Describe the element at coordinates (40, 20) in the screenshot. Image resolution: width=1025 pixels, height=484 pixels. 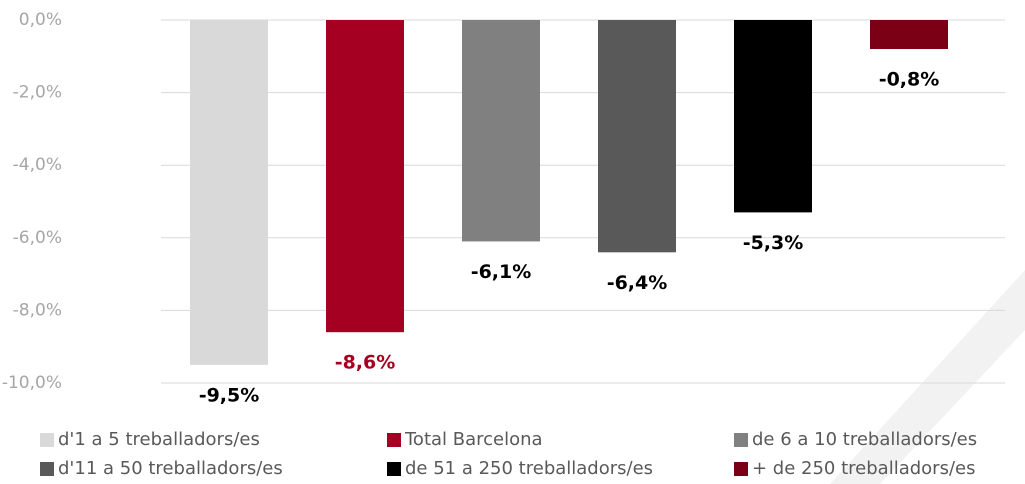
I see `y-tick-label: 0,0%` at that location.